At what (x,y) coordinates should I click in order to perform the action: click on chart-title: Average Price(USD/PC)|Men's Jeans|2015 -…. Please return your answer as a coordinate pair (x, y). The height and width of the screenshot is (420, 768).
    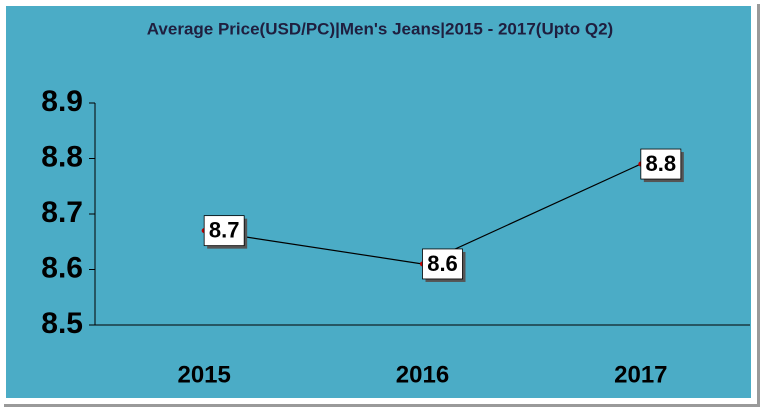
    Looking at the image, I should click on (380, 28).